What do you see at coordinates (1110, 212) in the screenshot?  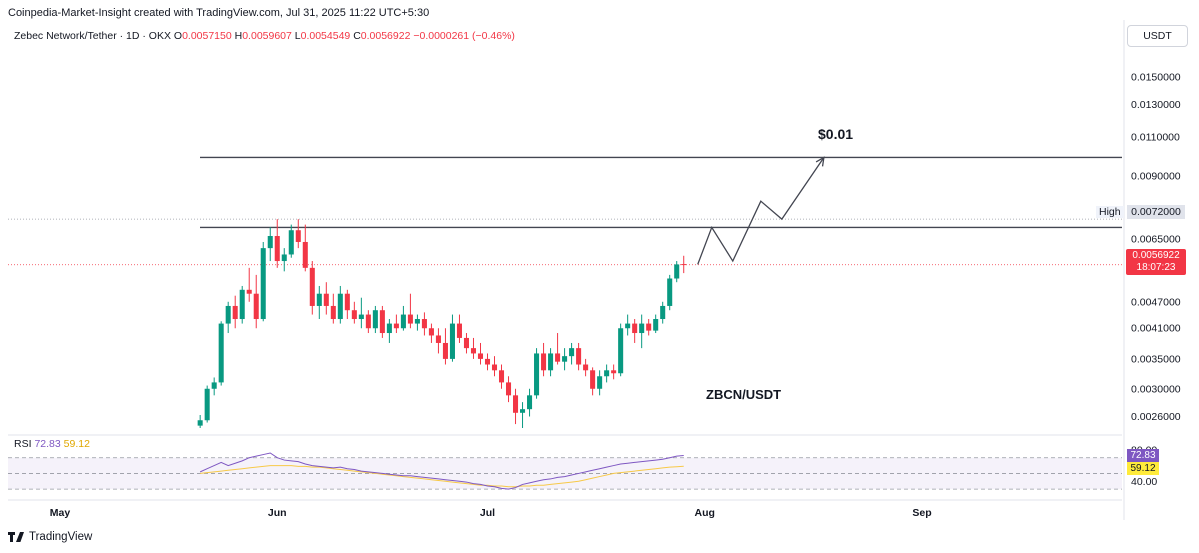 I see `high-marker-label: High` at bounding box center [1110, 212].